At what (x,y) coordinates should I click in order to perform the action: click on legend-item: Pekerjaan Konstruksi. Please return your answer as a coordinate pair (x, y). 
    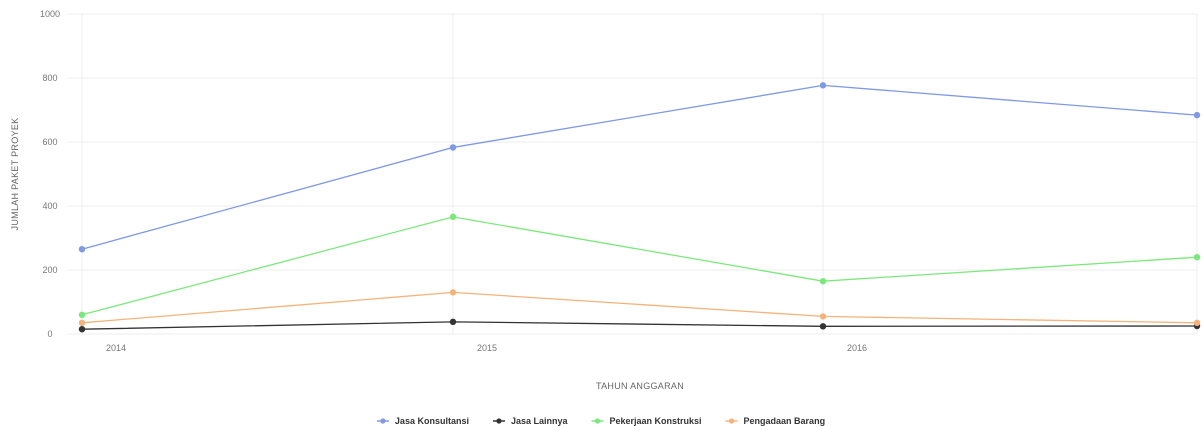
    Looking at the image, I should click on (646, 421).